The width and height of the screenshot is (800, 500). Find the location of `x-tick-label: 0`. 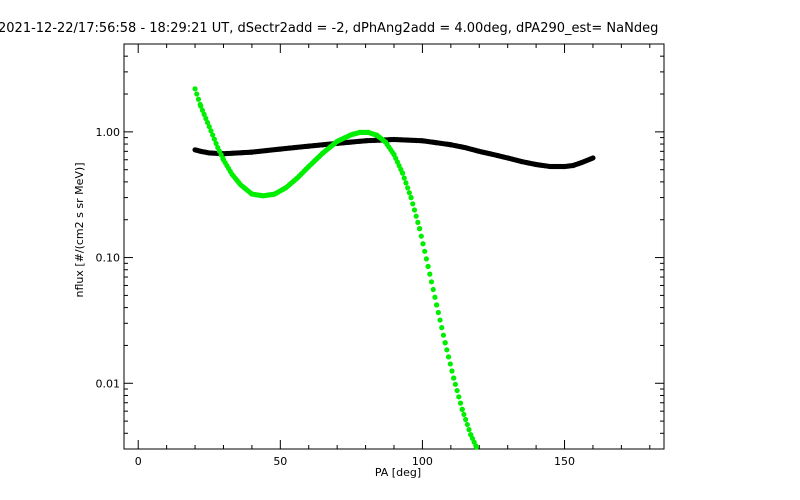

x-tick-label: 0 is located at coordinates (138, 461).